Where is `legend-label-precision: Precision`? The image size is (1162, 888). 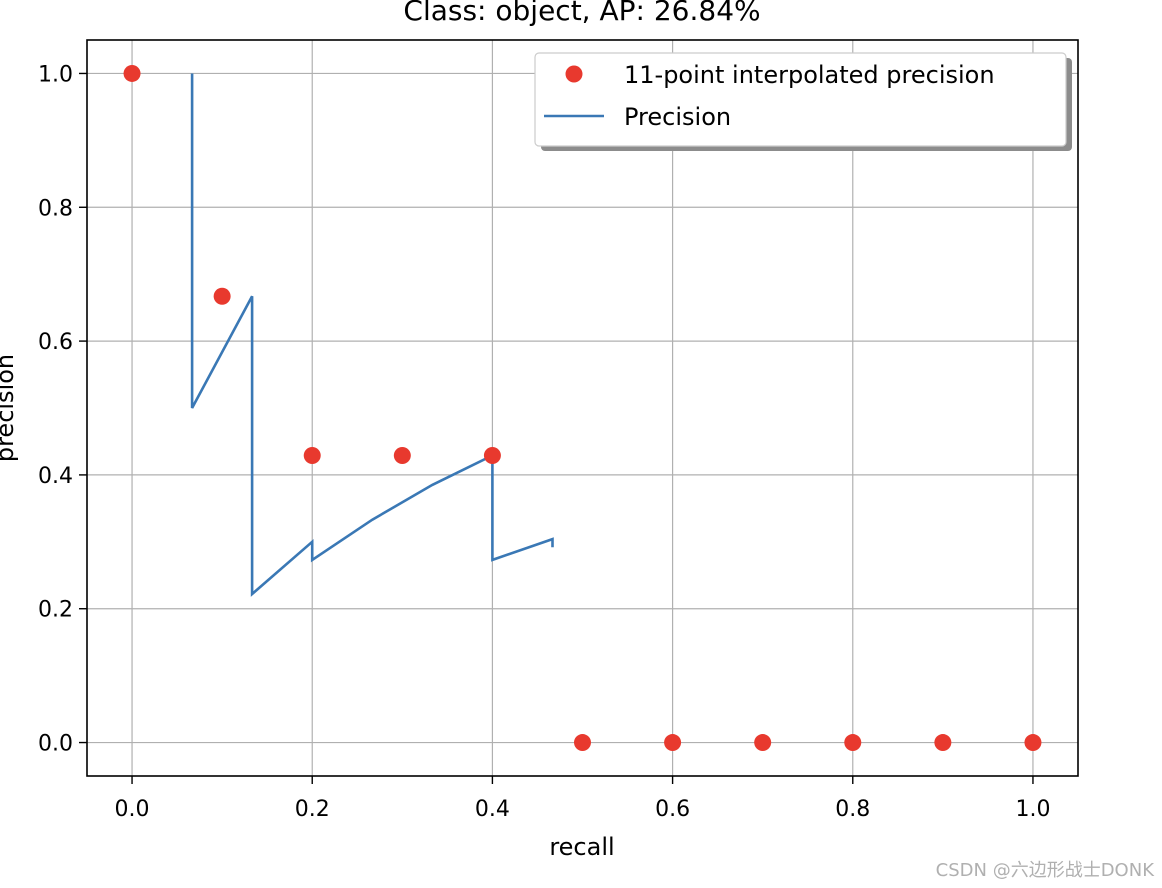 legend-label-precision: Precision is located at coordinates (677, 117).